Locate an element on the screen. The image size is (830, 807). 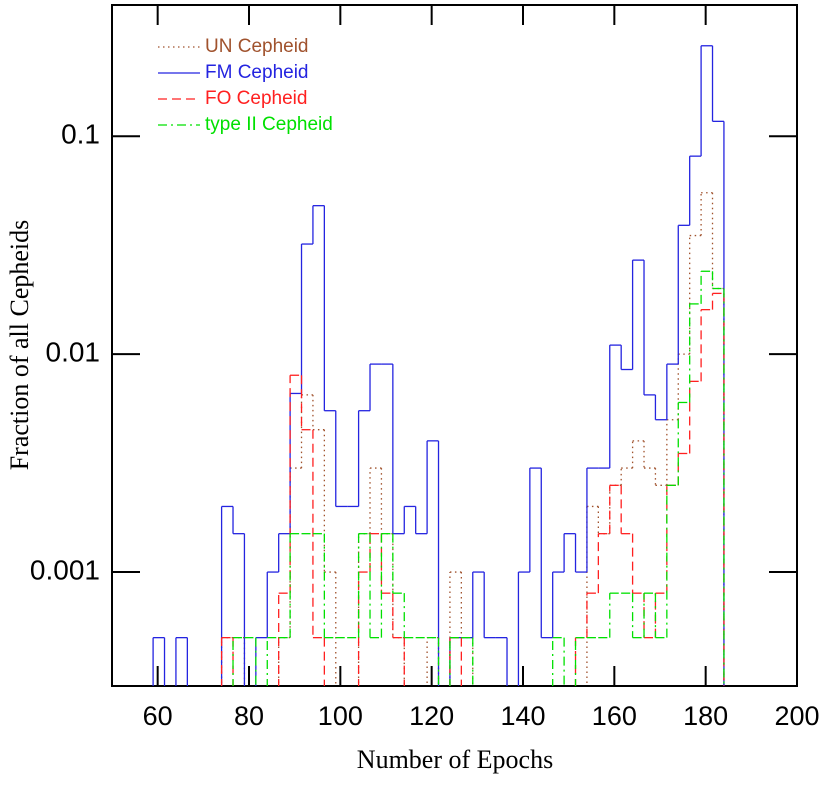
y-tick-label: 0.1 is located at coordinates (80, 134).